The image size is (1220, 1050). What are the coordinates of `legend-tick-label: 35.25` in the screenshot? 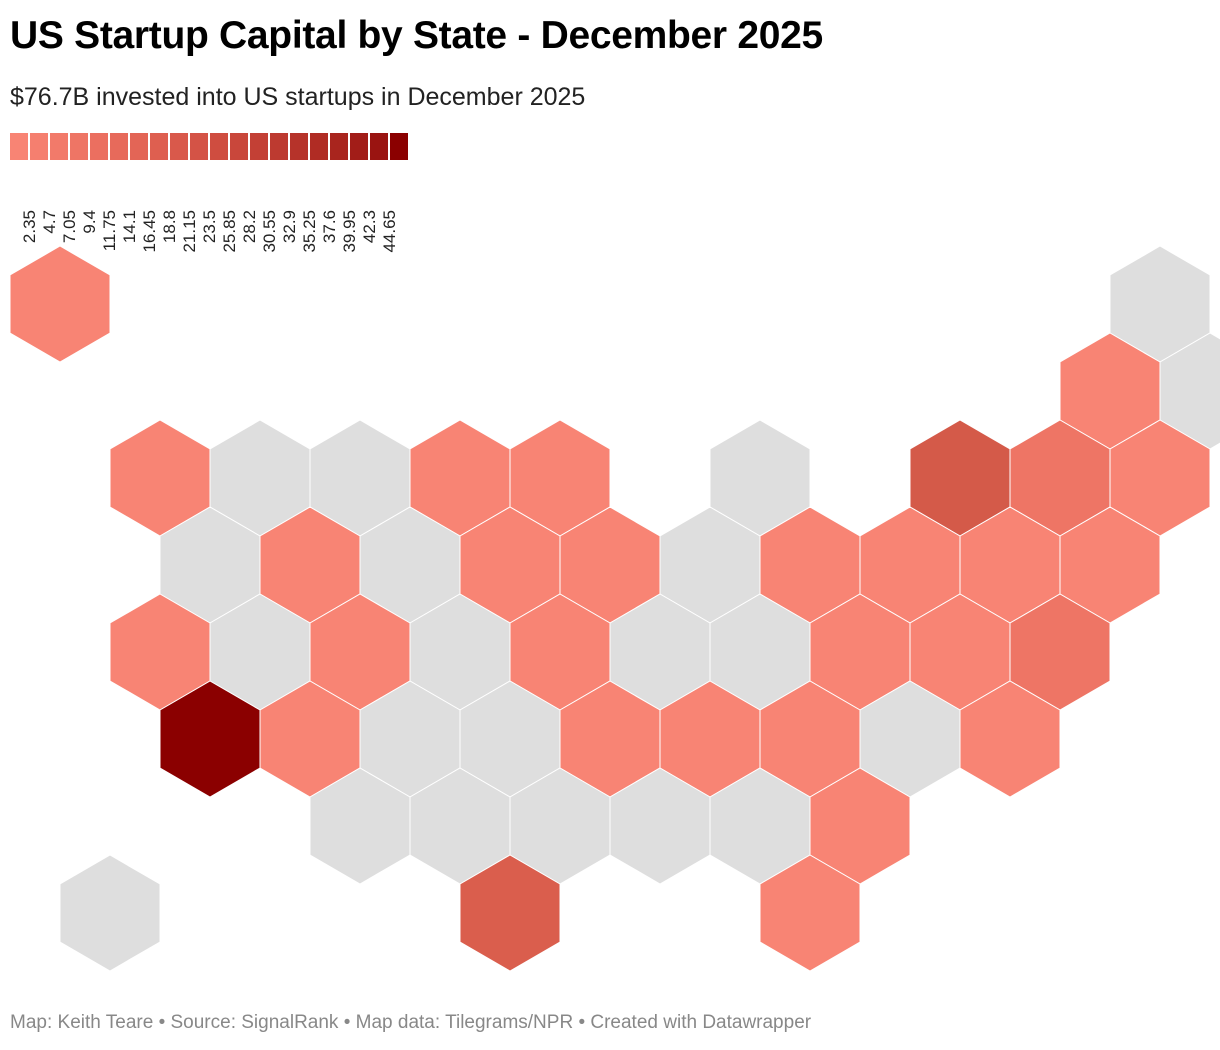 It's located at (310, 206).